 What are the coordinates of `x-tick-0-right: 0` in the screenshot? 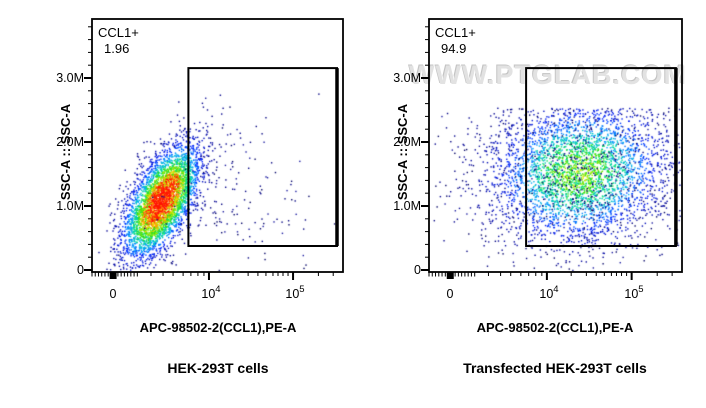 It's located at (450, 294).